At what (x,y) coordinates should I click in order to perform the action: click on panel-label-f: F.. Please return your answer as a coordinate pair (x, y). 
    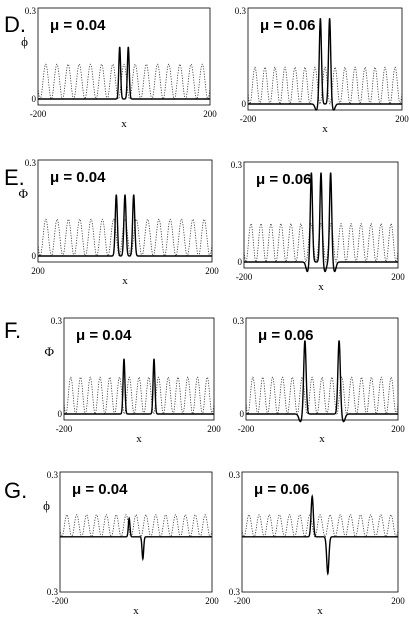
    Looking at the image, I should click on (12, 330).